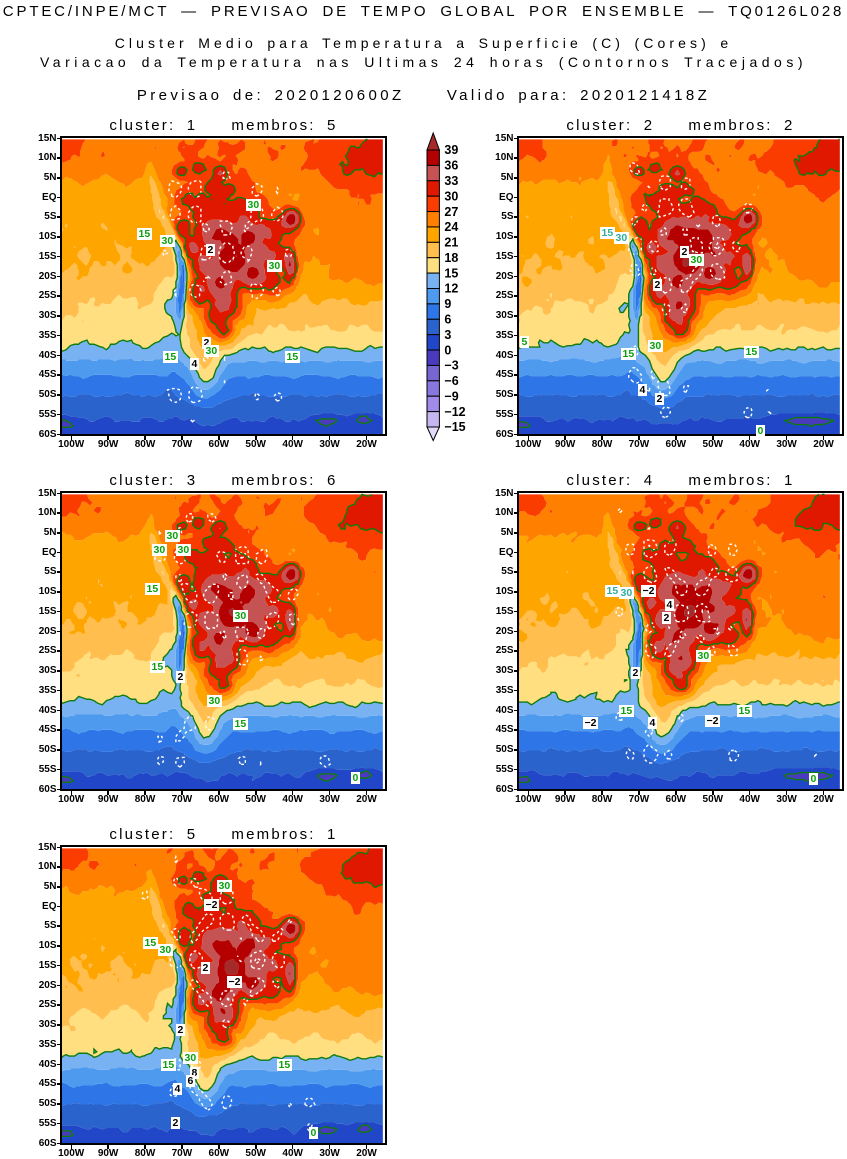  What do you see at coordinates (451, 396) in the screenshot?
I see `svg-text: −9` at bounding box center [451, 396].